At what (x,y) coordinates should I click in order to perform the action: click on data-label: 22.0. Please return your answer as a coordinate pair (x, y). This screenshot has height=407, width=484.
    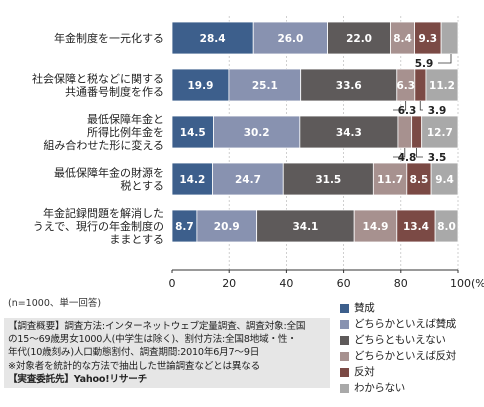
    Looking at the image, I should click on (359, 39).